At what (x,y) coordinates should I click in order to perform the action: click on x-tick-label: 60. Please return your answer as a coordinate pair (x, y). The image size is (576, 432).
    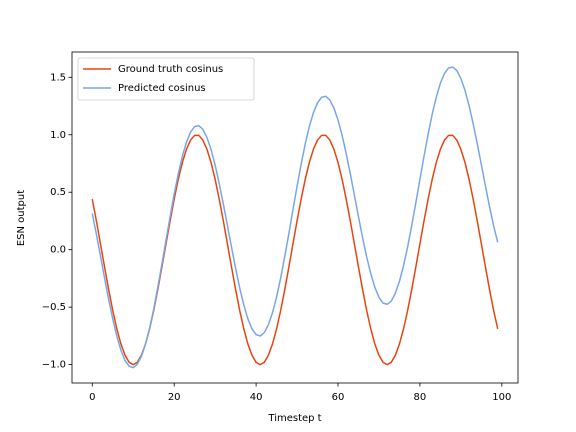
    Looking at the image, I should click on (338, 397).